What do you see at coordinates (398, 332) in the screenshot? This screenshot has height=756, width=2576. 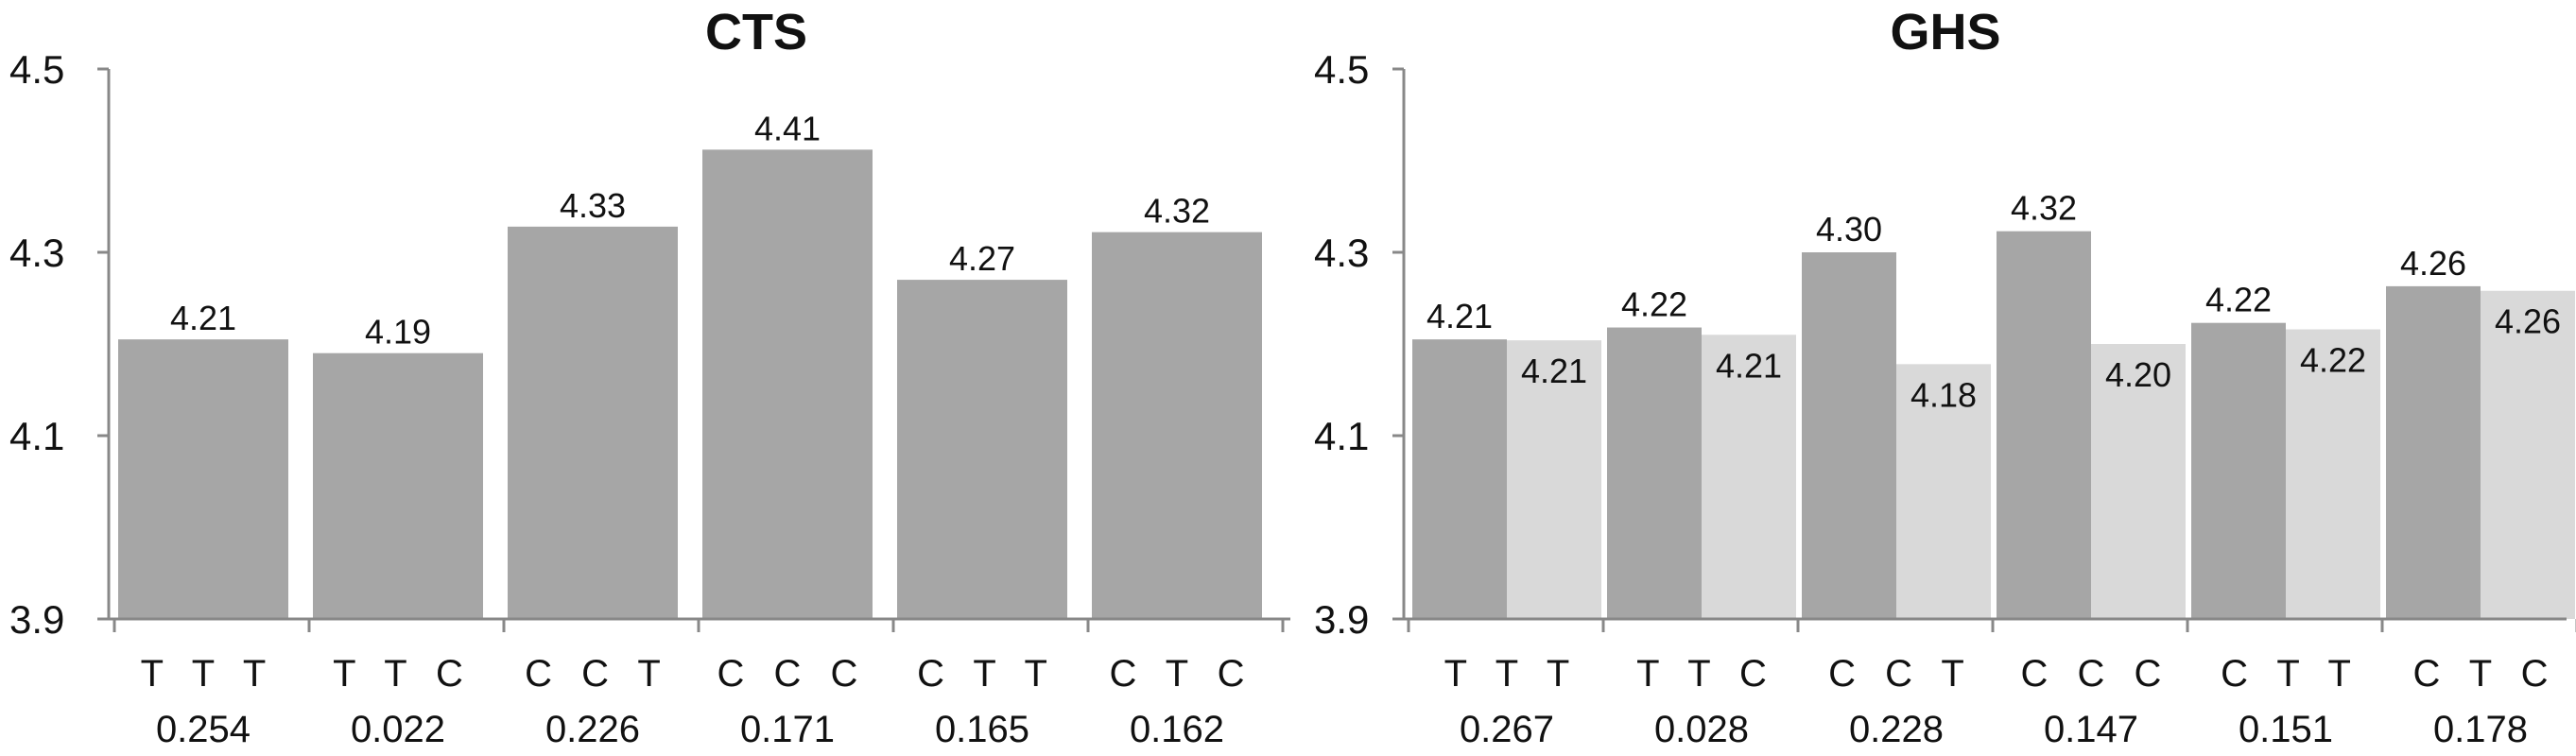 I see `chart1-data-label-s1-2: 4.19` at bounding box center [398, 332].